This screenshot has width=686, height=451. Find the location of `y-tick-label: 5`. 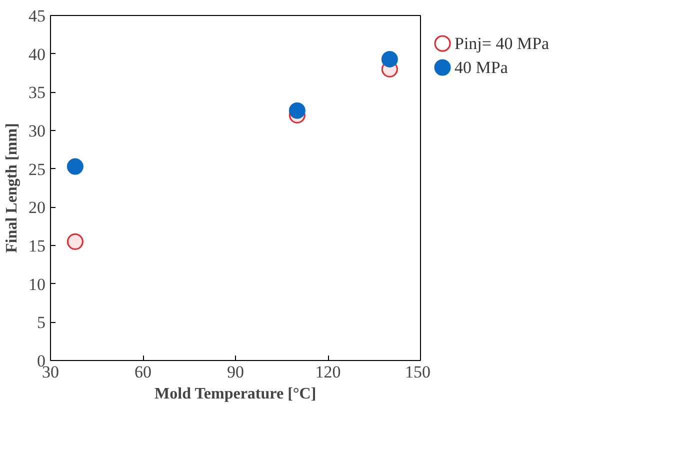

y-tick-label: 5 is located at coordinates (41, 322).